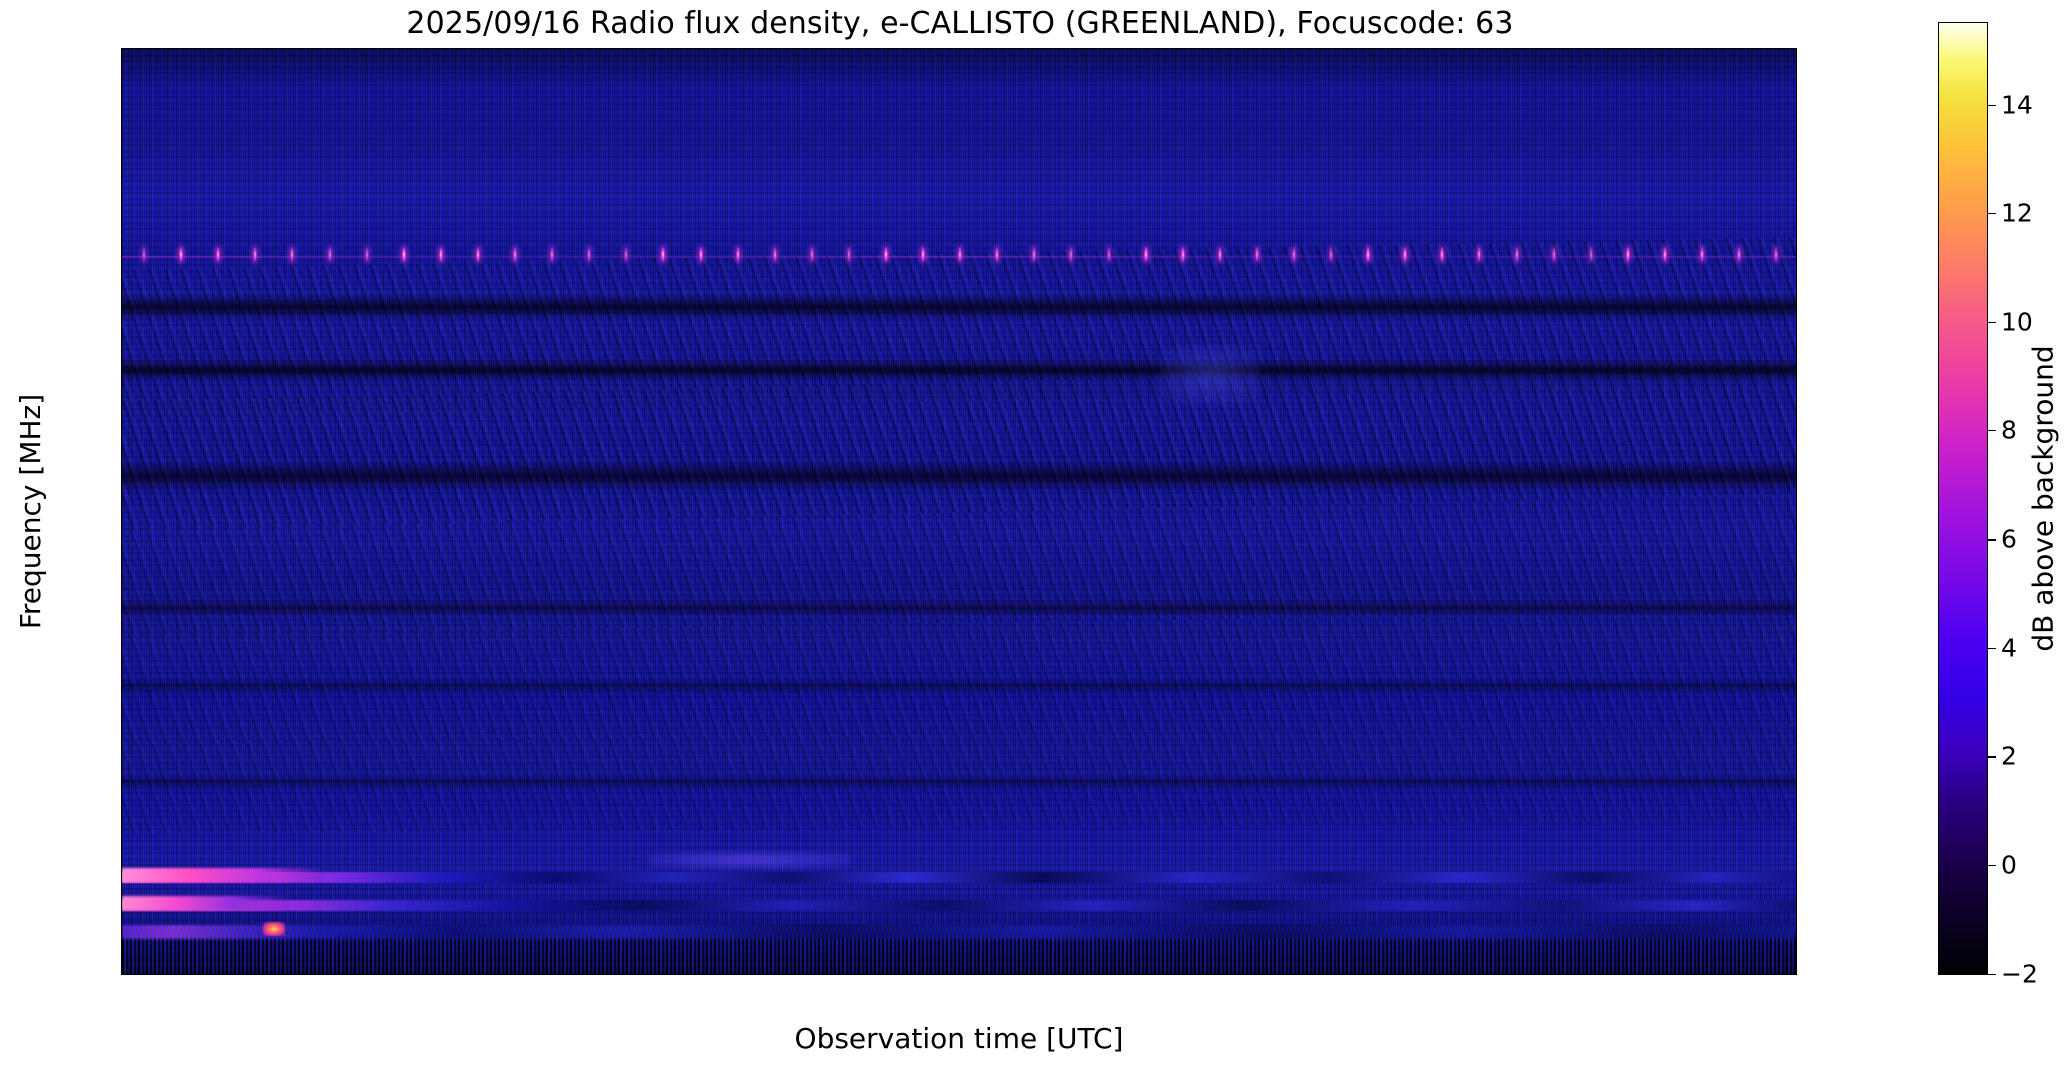 The image size is (2066, 1067). I want to click on colorbar-tick-label: 8, so click(2009, 430).